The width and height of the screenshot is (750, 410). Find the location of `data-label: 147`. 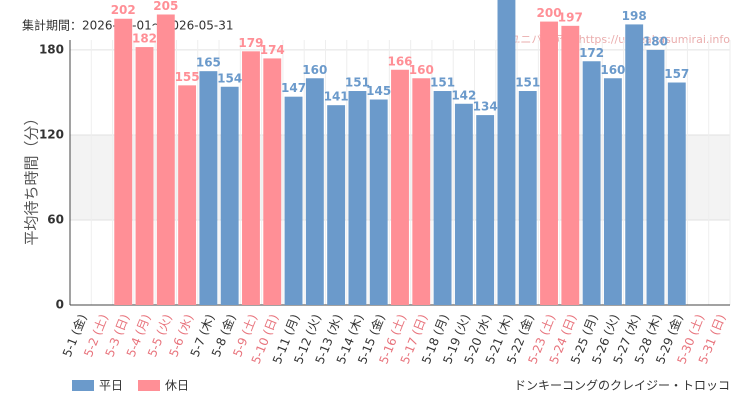

data-label: 147 is located at coordinates (293, 88).